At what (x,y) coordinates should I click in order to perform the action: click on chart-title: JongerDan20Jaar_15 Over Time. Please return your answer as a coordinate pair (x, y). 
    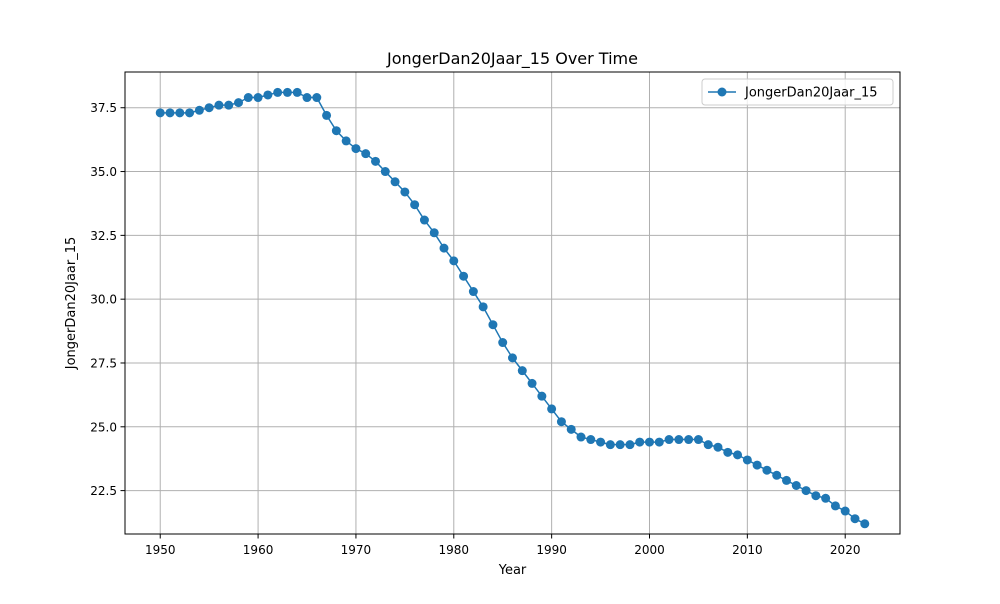
    Looking at the image, I should click on (512, 59).